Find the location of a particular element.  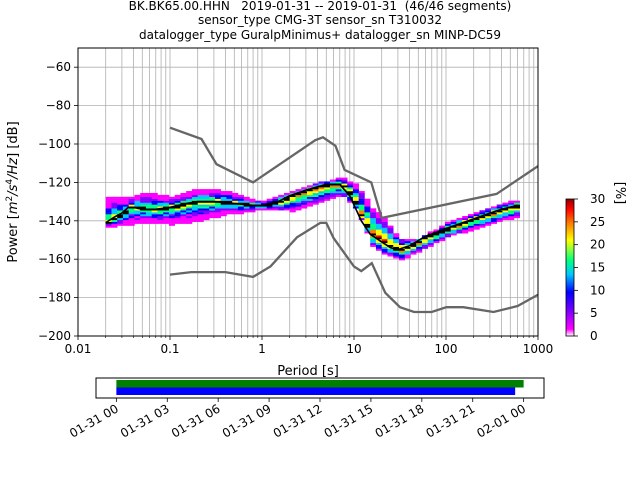

timeline-bars is located at coordinates (320, 387).